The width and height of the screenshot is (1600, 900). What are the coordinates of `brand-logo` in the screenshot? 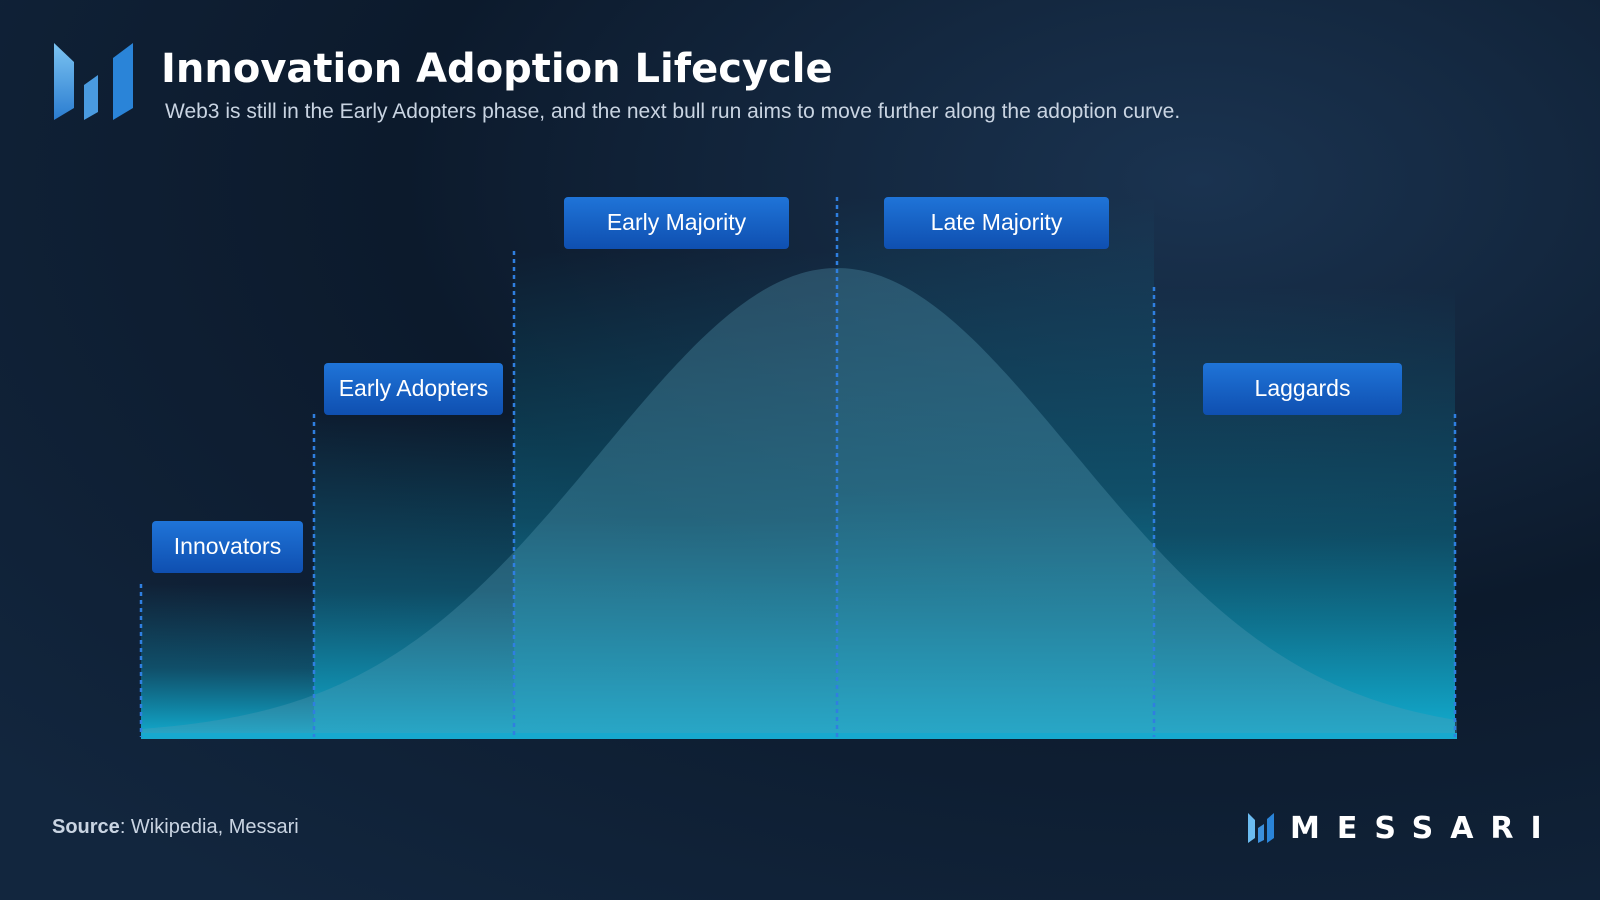 It's located at (1261, 828).